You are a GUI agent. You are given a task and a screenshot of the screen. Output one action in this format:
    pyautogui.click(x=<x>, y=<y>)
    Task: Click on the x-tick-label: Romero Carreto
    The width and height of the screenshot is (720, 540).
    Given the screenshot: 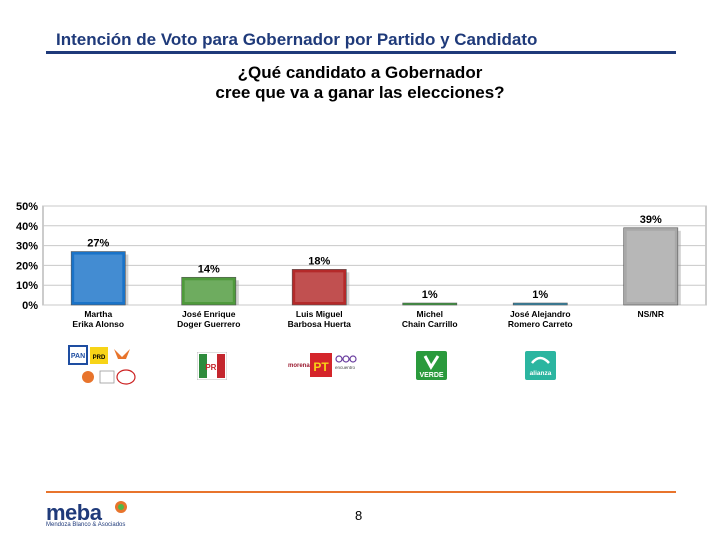 What is the action you would take?
    pyautogui.click(x=540, y=324)
    